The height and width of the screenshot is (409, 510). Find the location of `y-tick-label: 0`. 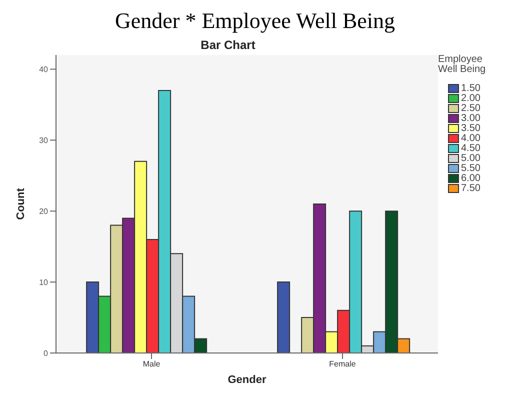

y-tick-label: 0 is located at coordinates (46, 353).